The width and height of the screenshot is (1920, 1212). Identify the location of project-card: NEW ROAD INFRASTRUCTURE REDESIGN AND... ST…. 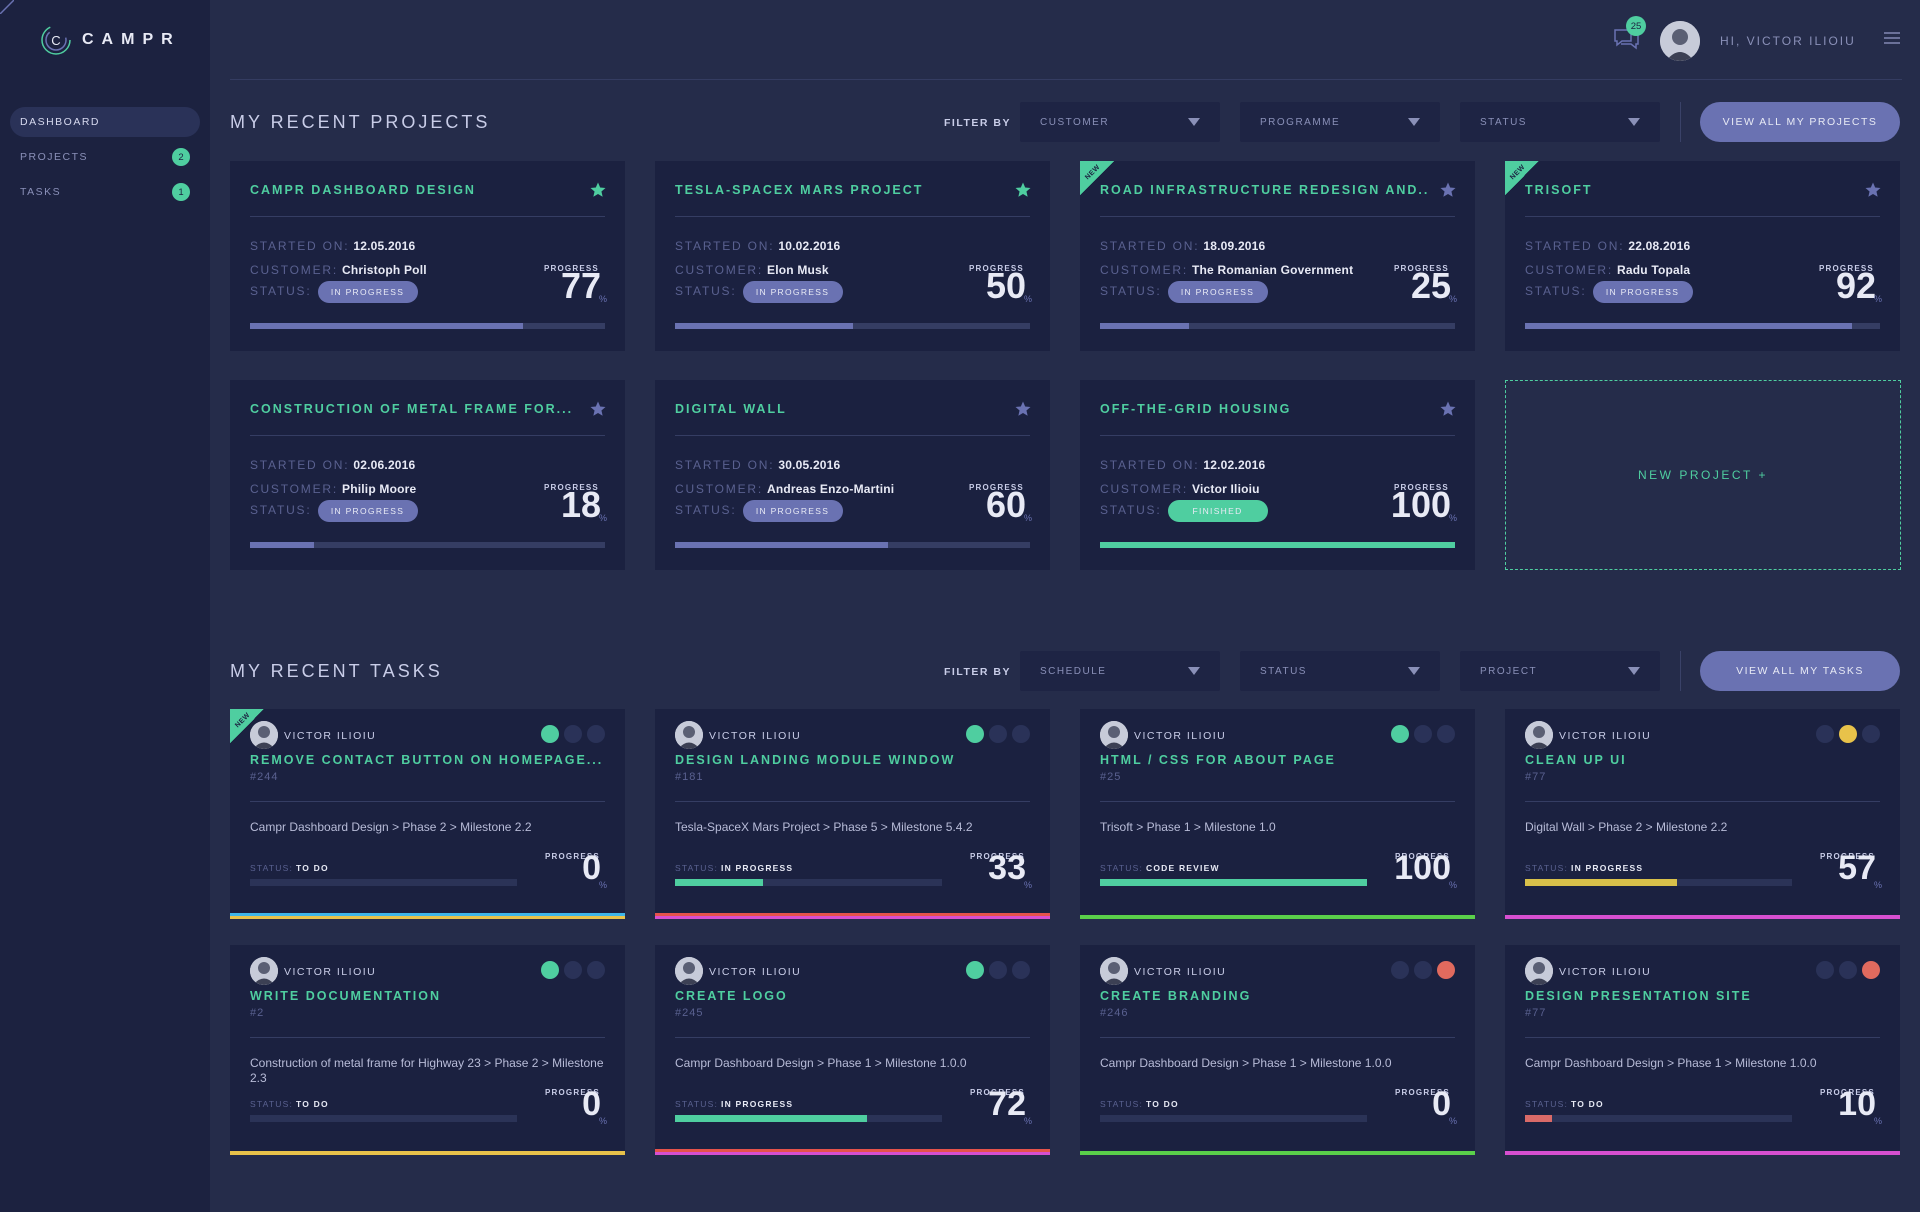
(1277, 256).